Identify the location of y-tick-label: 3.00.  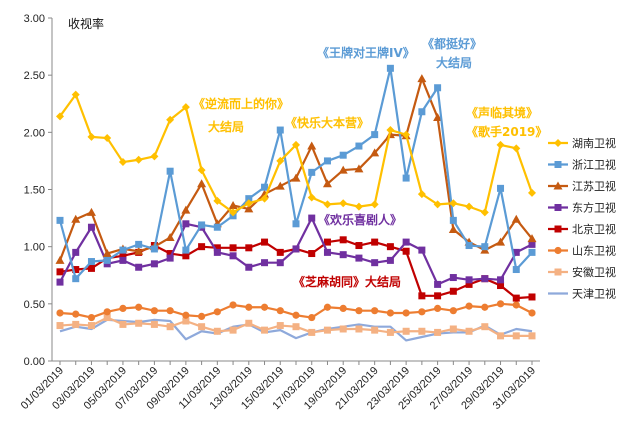
(34, 19).